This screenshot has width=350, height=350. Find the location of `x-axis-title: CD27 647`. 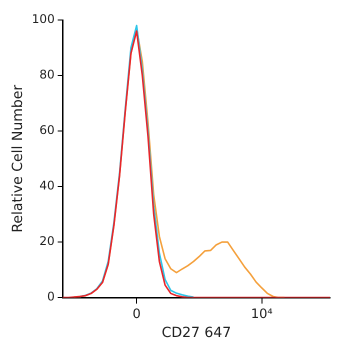

x-axis-title: CD27 647 is located at coordinates (197, 333).